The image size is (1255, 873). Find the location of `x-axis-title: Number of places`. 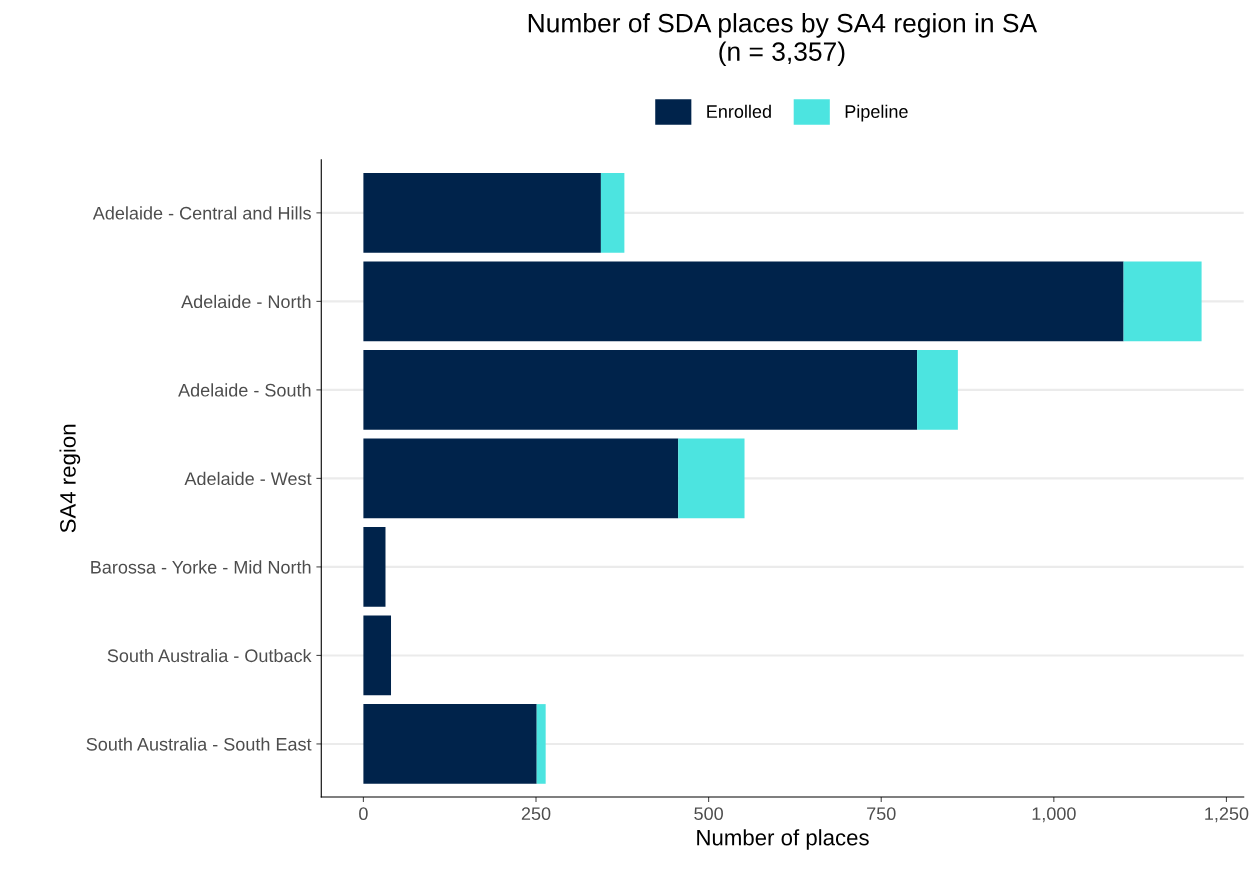

x-axis-title: Number of places is located at coordinates (783, 839).